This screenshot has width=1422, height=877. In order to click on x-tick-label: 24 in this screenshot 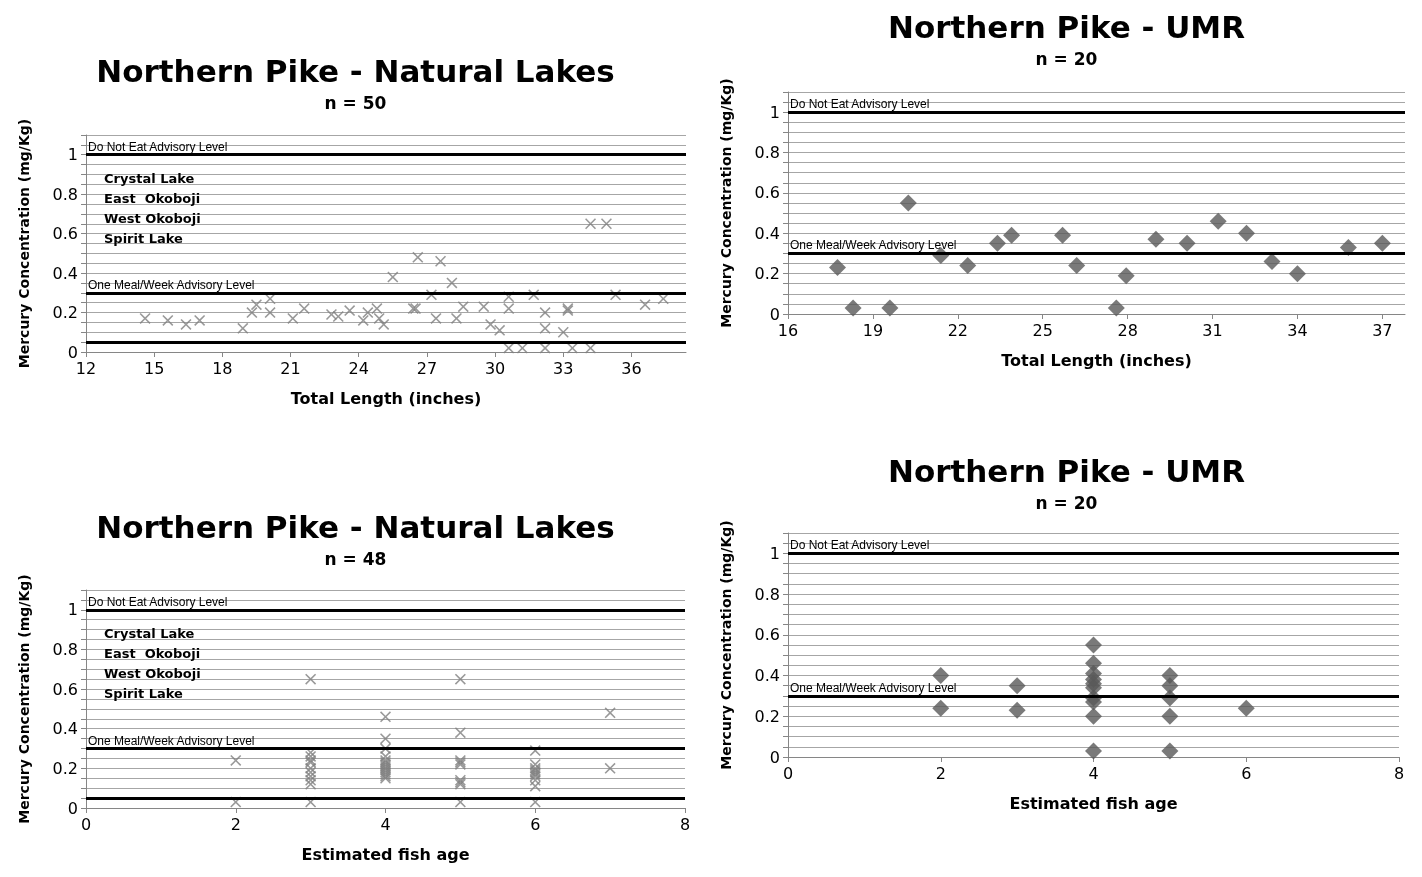, I will do `click(358, 368)`.